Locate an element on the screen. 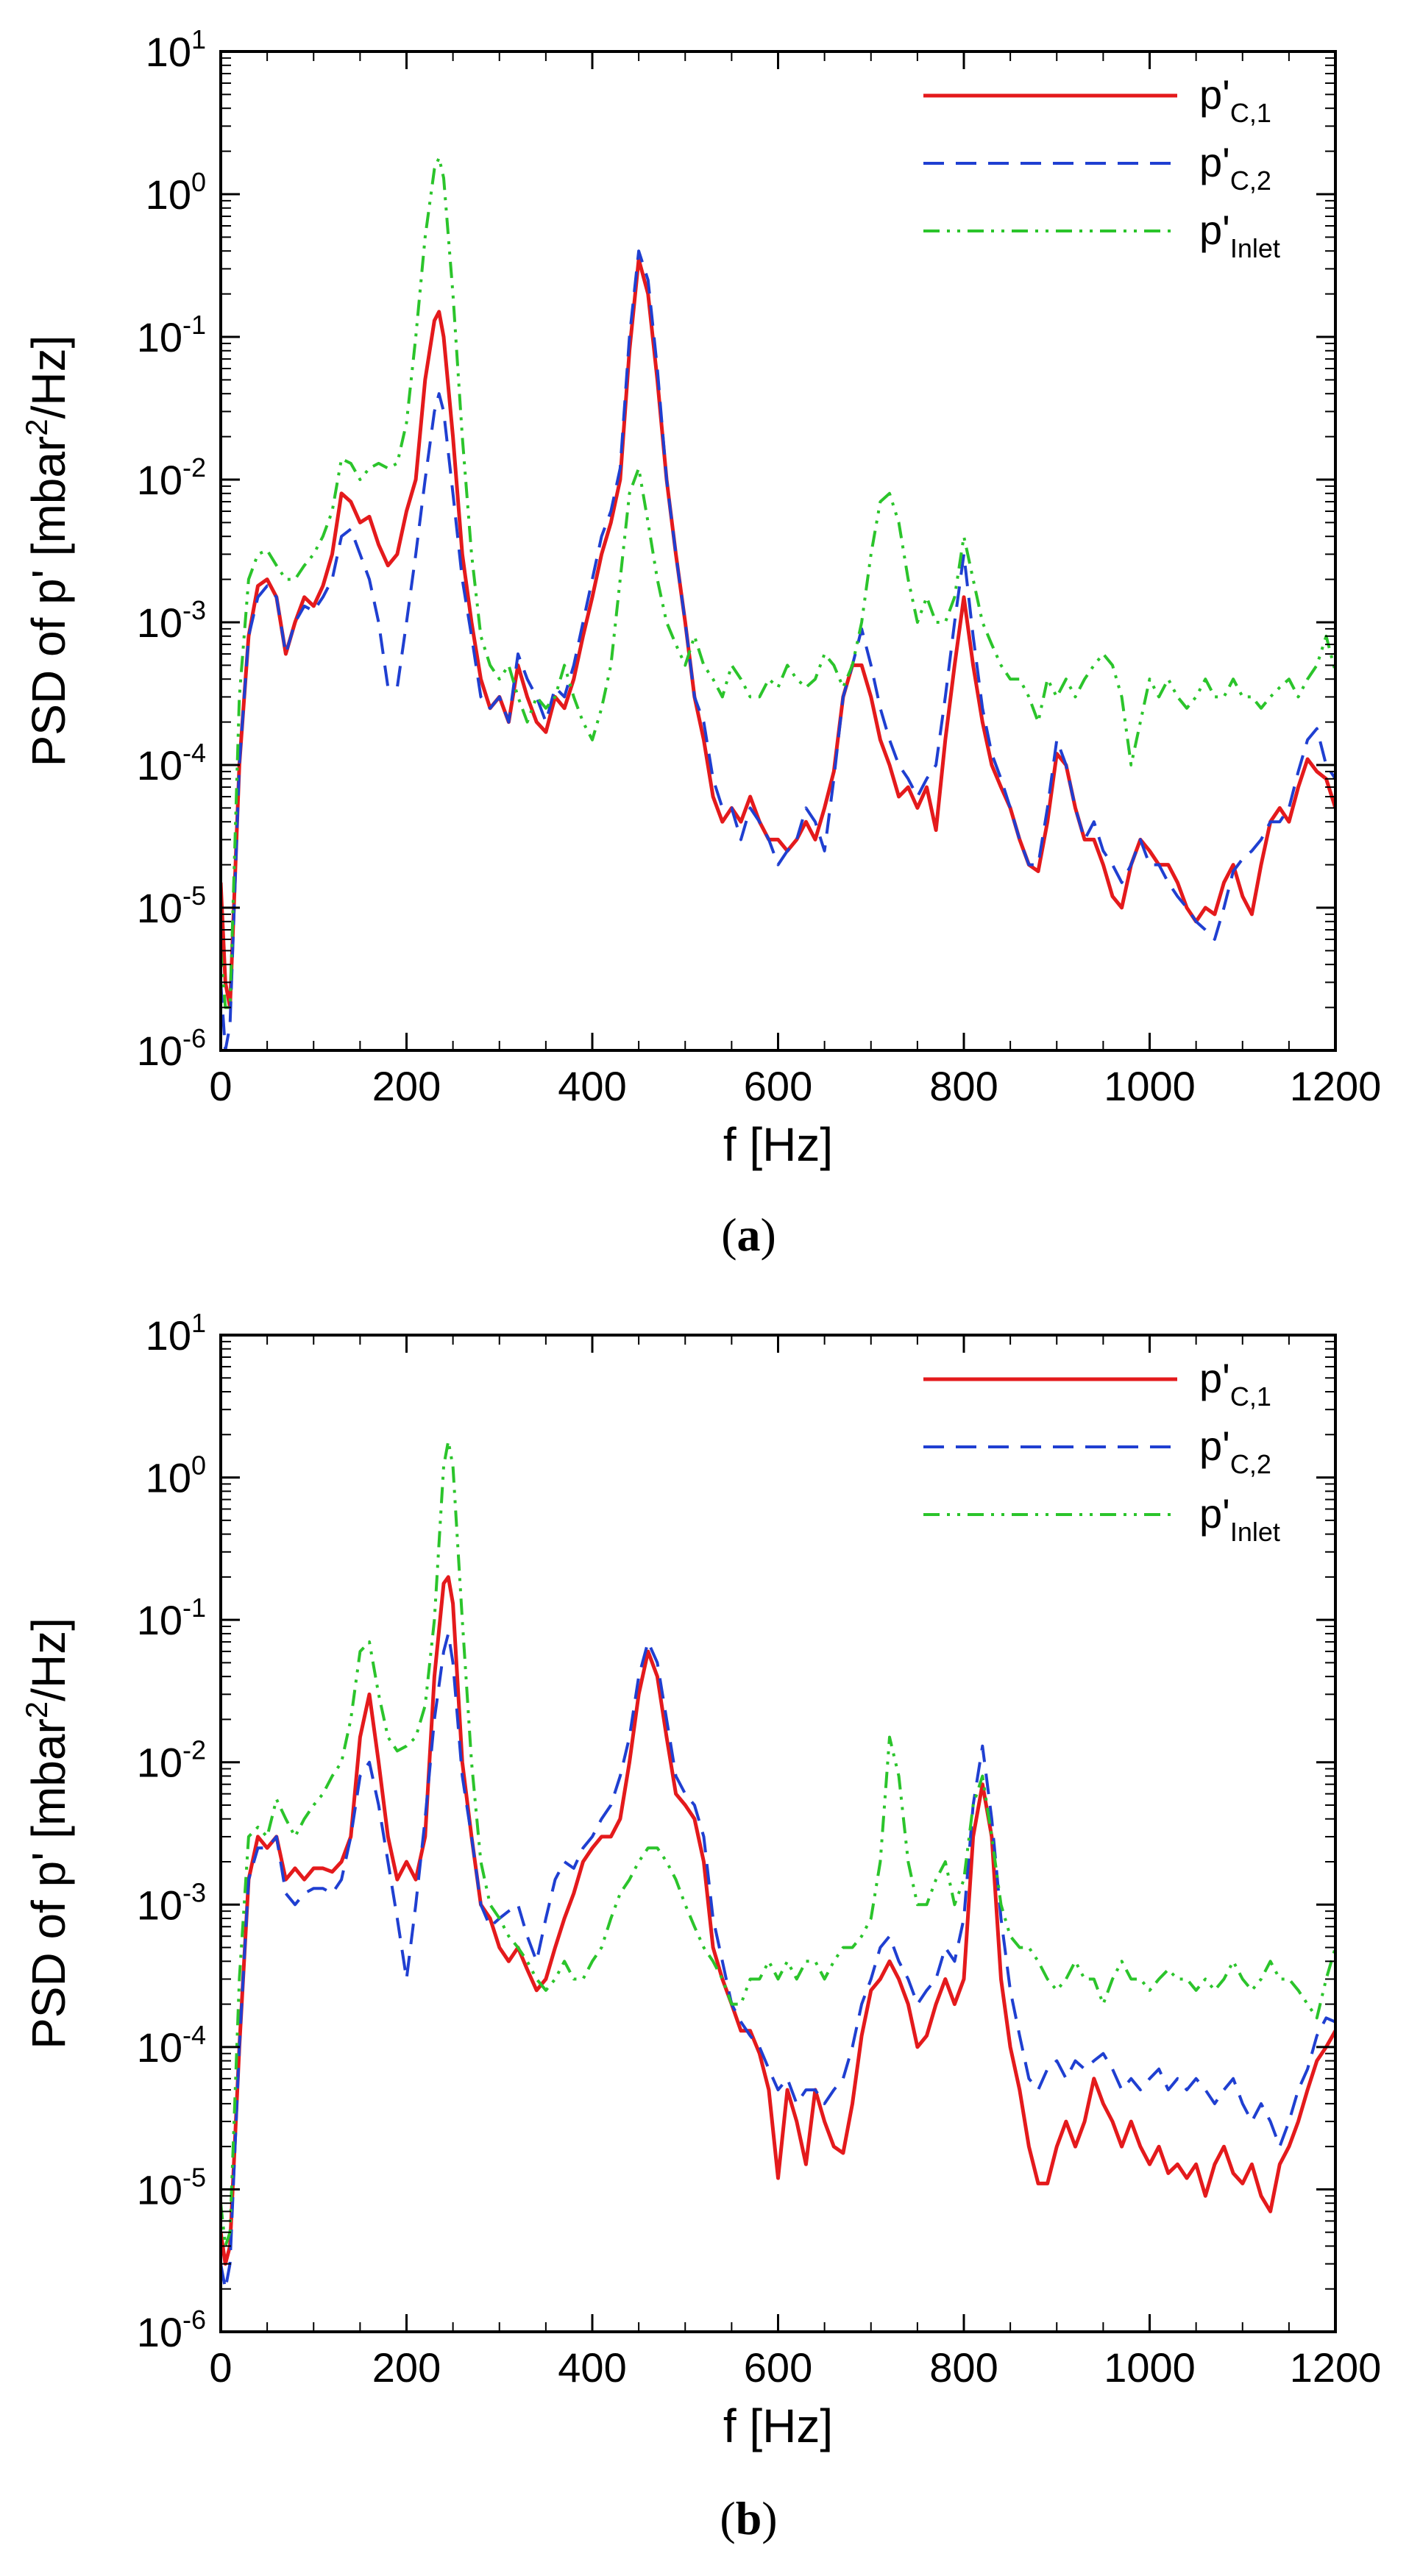 The width and height of the screenshot is (1409, 2576). caption-text: (b) is located at coordinates (748, 2518).